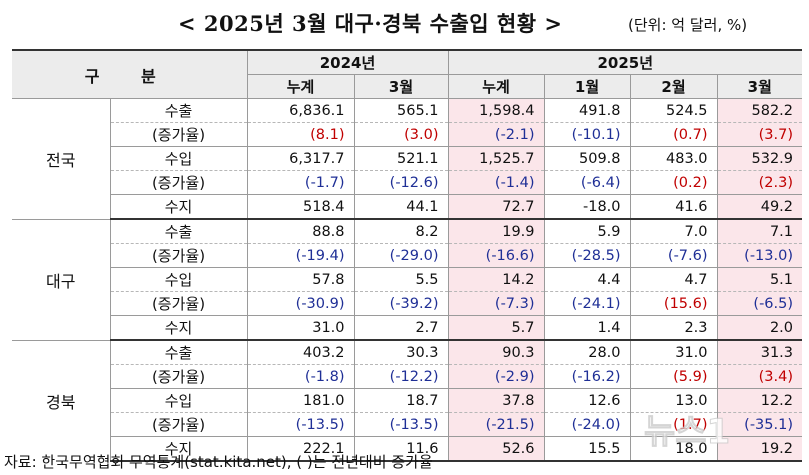 Image resolution: width=809 pixels, height=475 pixels. What do you see at coordinates (178, 449) in the screenshot?
I see `row-category-label: 수지` at bounding box center [178, 449].